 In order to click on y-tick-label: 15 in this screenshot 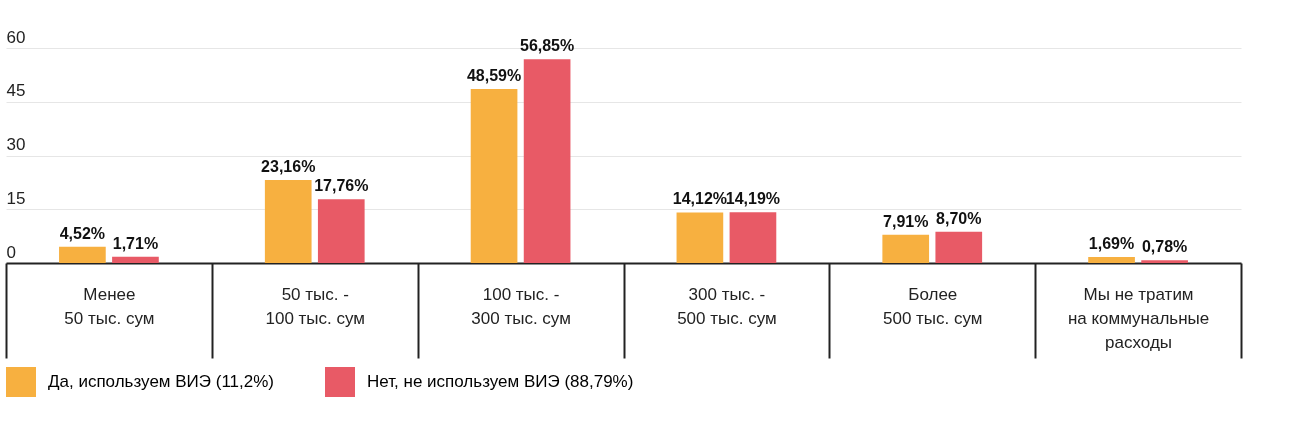, I will do `click(16, 198)`.